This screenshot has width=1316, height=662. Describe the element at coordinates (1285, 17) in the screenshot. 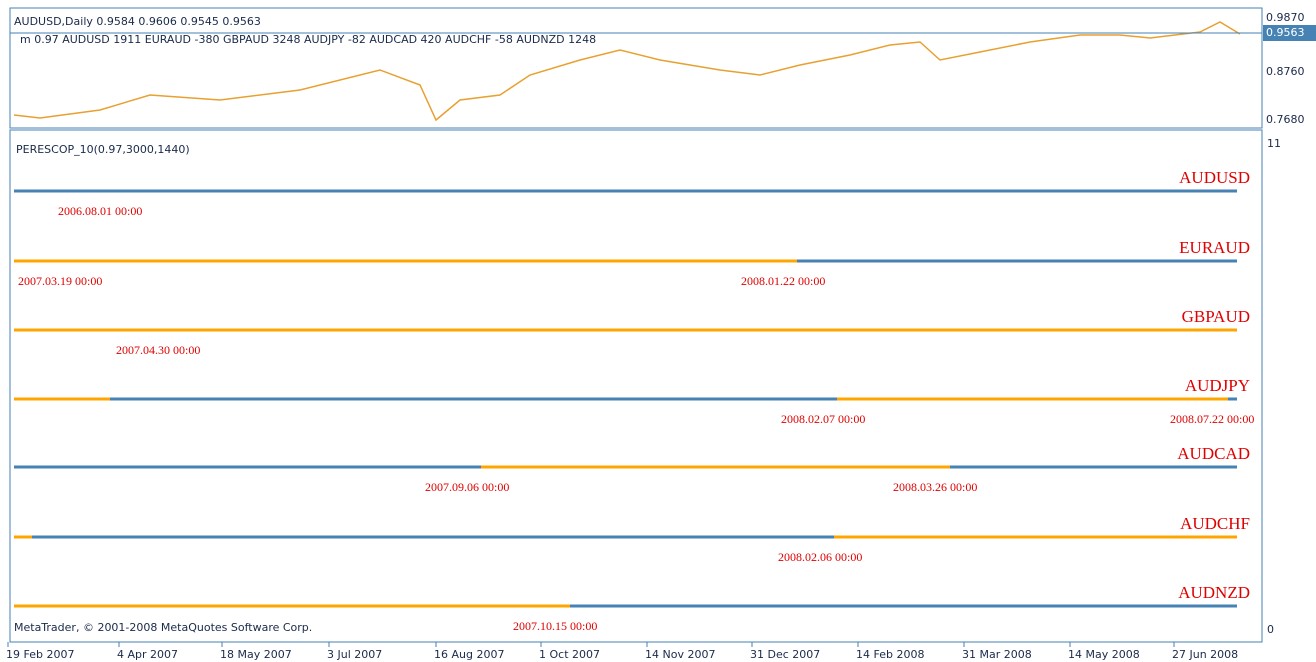

I see `price-label: 0.9870` at that location.